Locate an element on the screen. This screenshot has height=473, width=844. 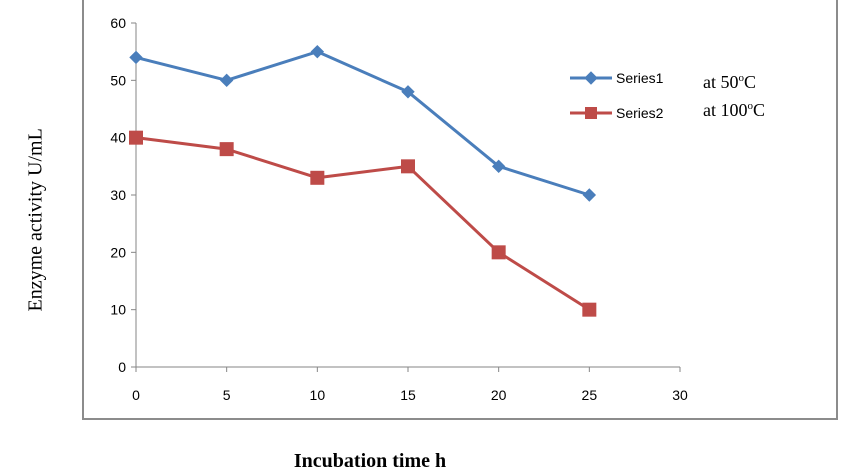
x-tick-label: 5 is located at coordinates (227, 395).